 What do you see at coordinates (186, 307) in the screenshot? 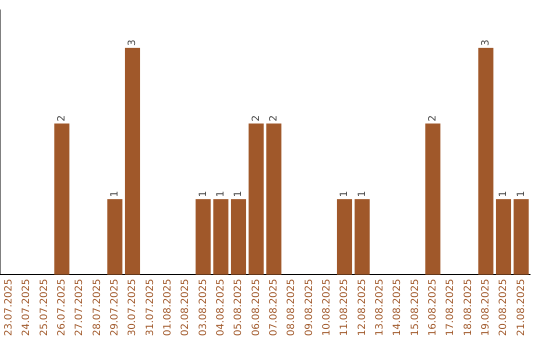
I see `x-tick-label: 02.08.2025` at bounding box center [186, 307].